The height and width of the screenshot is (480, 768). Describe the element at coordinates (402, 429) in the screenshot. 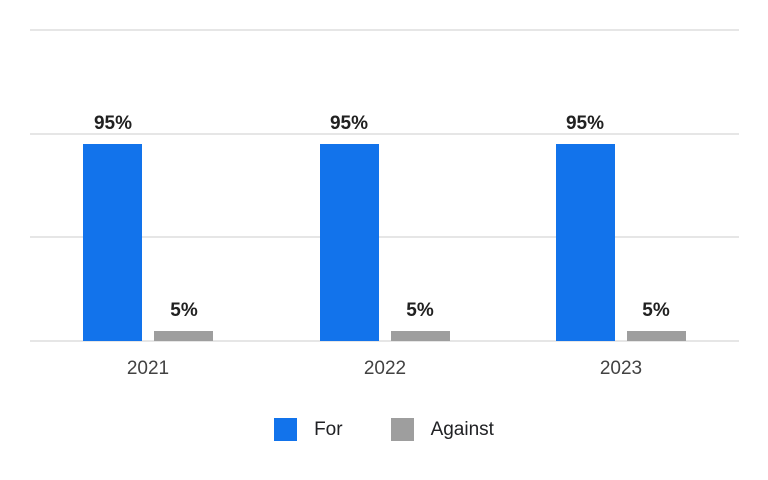

I see `legend-swatch-against-icon` at that location.